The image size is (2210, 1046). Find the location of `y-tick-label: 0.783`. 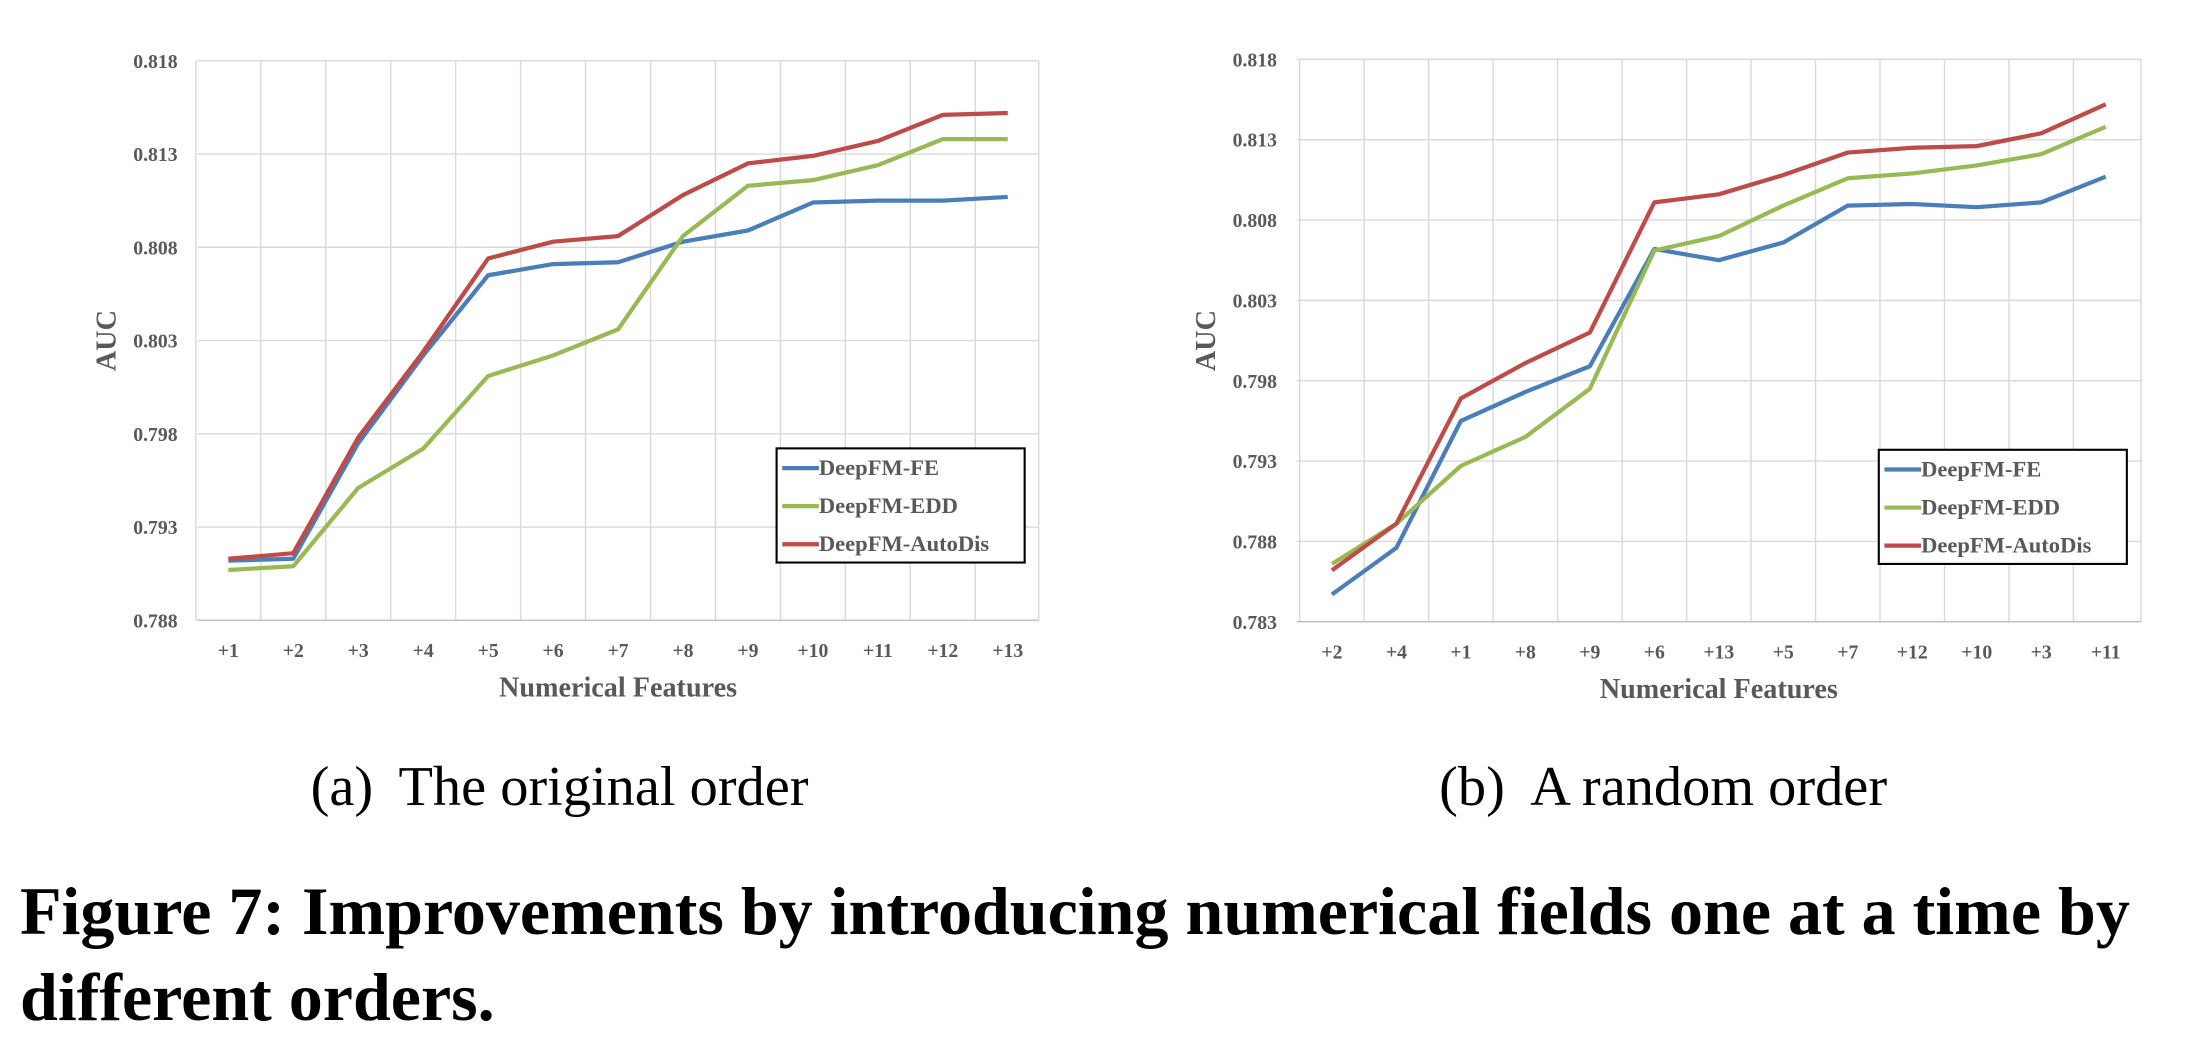

y-tick-label: 0.783 is located at coordinates (1255, 623).